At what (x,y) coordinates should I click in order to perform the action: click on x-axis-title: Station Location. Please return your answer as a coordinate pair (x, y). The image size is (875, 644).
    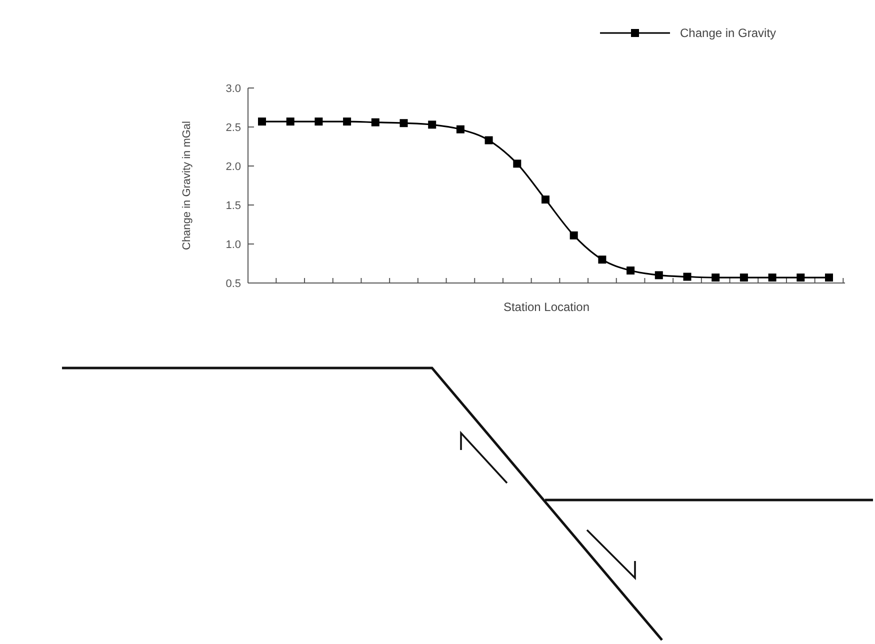
    Looking at the image, I should click on (546, 307).